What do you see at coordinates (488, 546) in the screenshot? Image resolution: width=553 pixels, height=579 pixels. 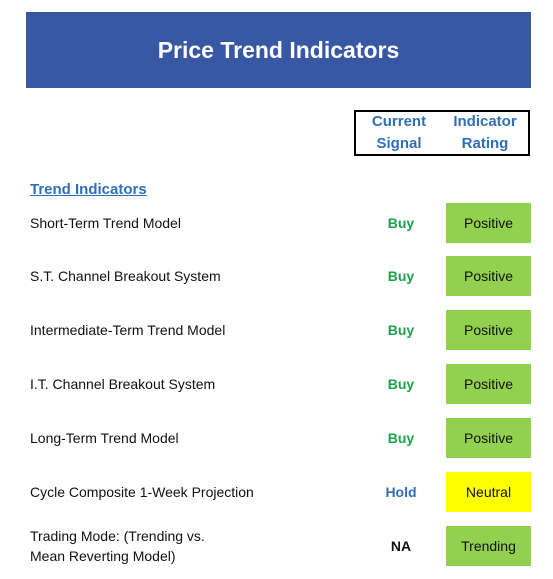 I see `rating-badge: Trending` at bounding box center [488, 546].